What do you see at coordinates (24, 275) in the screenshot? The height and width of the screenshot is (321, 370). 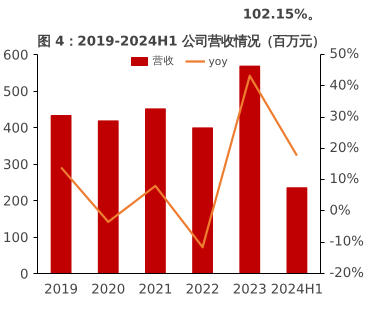 I see `y-tick-label: 0` at bounding box center [24, 275].